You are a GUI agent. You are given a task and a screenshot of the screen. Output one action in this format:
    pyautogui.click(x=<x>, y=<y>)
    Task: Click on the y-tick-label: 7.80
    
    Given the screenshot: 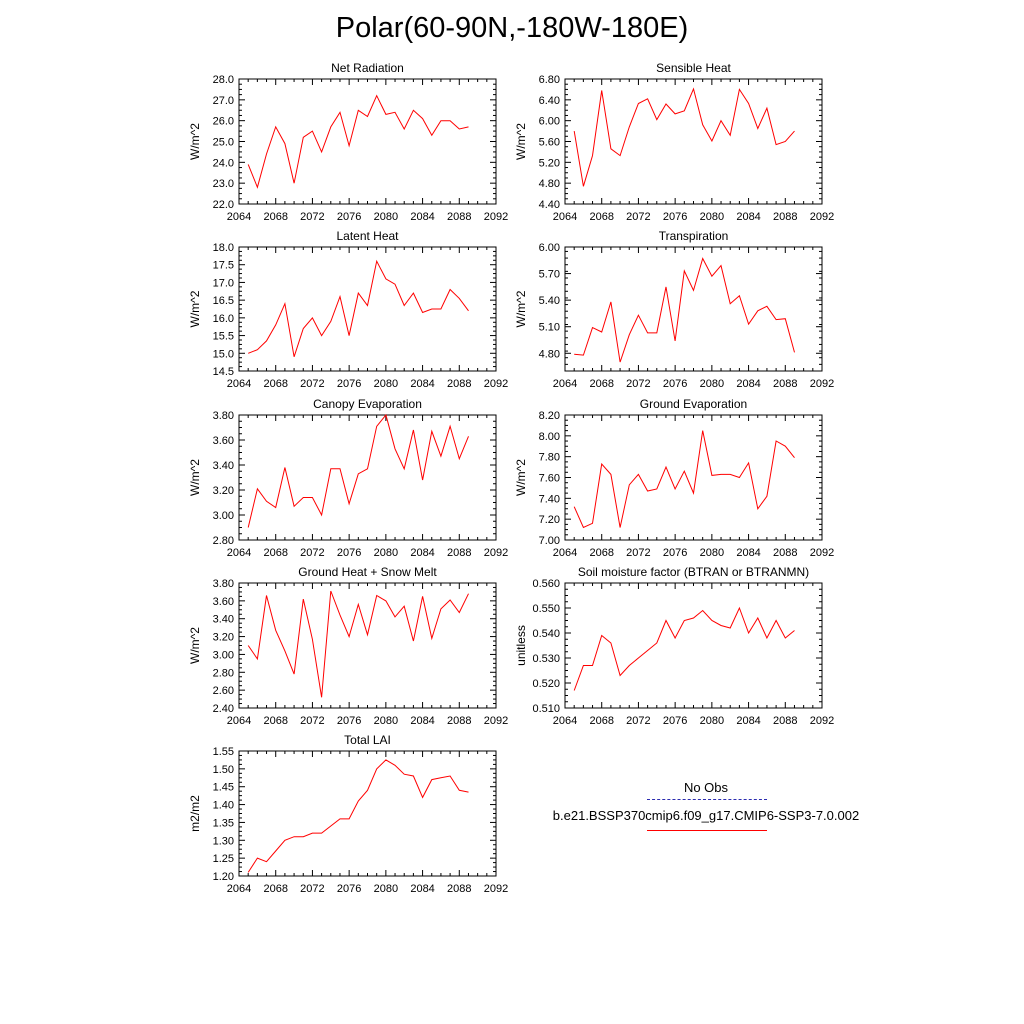 What is the action you would take?
    pyautogui.click(x=549, y=458)
    